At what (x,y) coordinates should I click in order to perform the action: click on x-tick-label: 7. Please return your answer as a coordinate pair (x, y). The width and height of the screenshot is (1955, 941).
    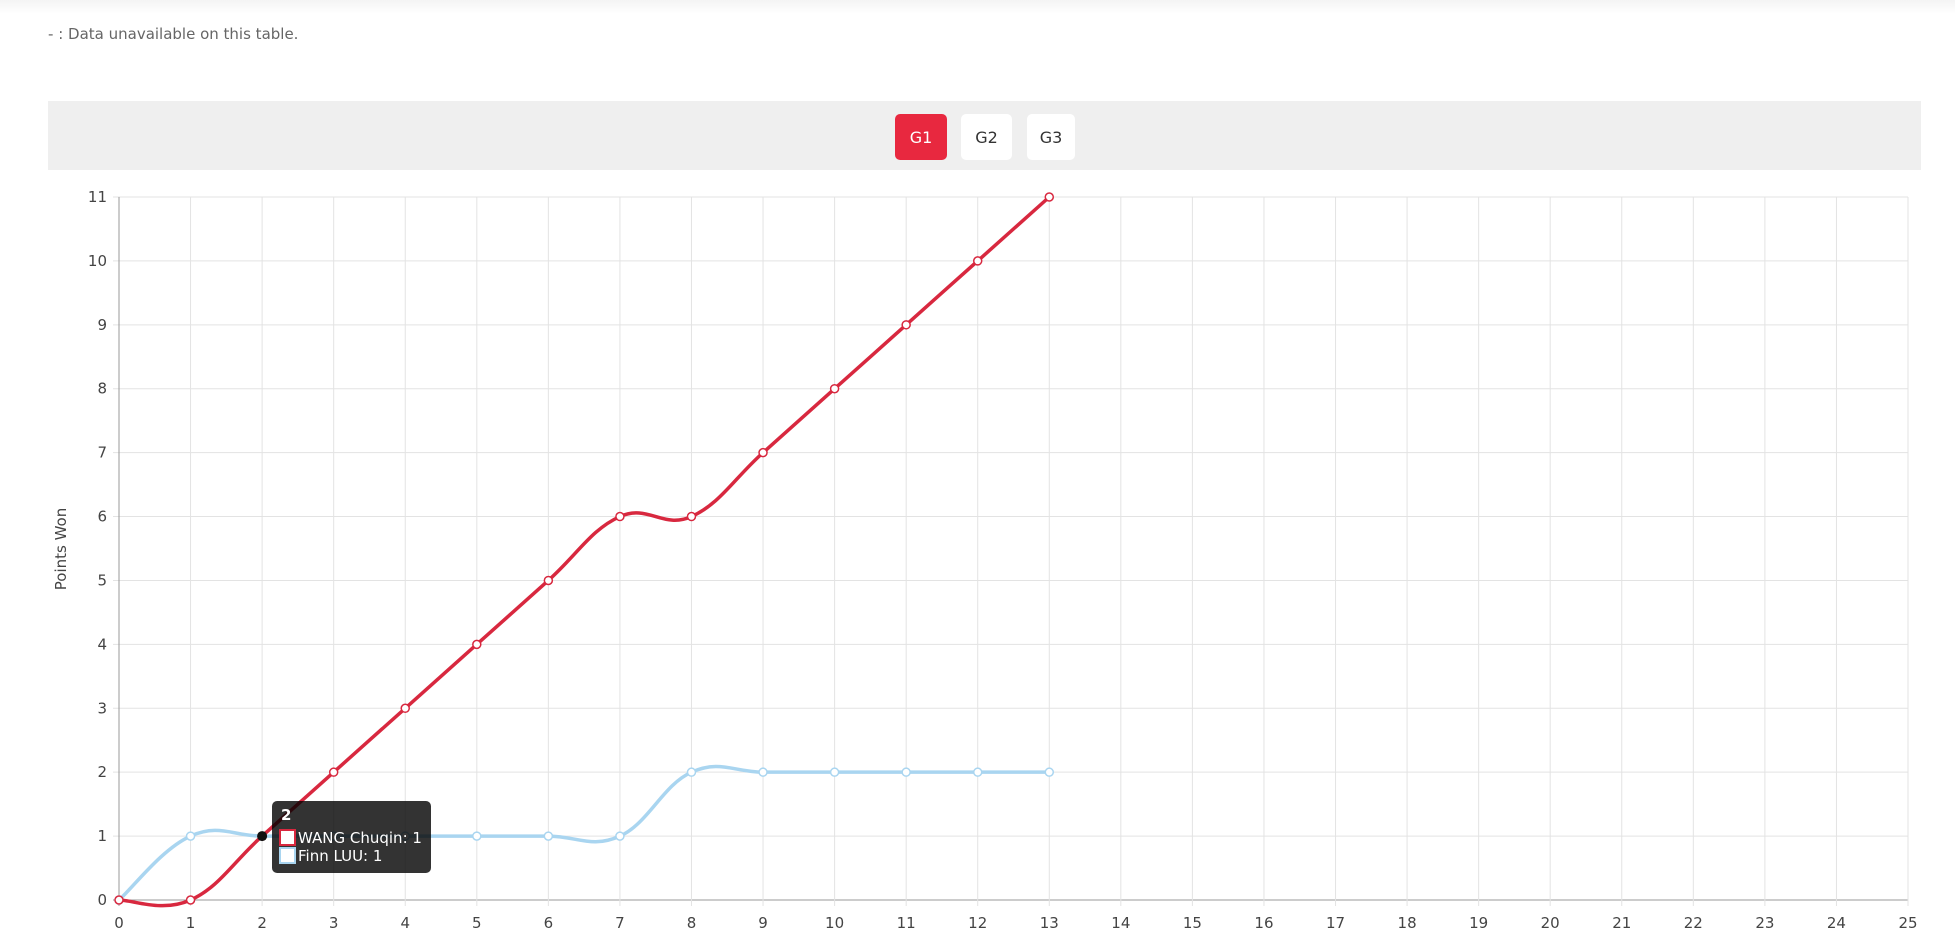
    Looking at the image, I should click on (620, 923).